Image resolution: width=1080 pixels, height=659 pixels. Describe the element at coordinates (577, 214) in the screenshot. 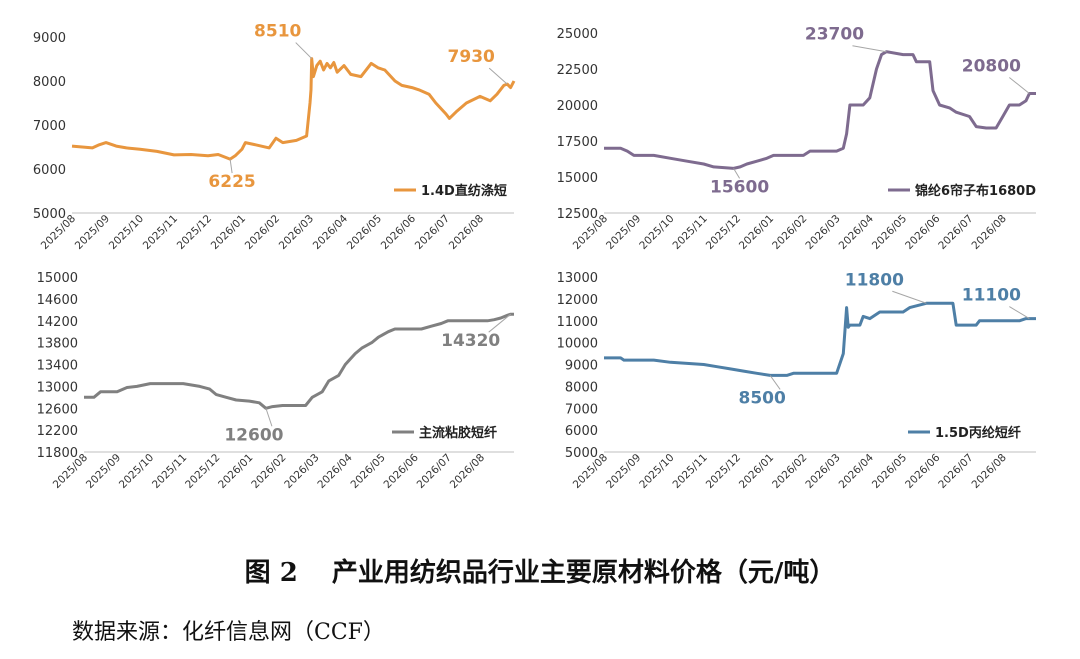

I see `y-tick-label: 12500` at that location.